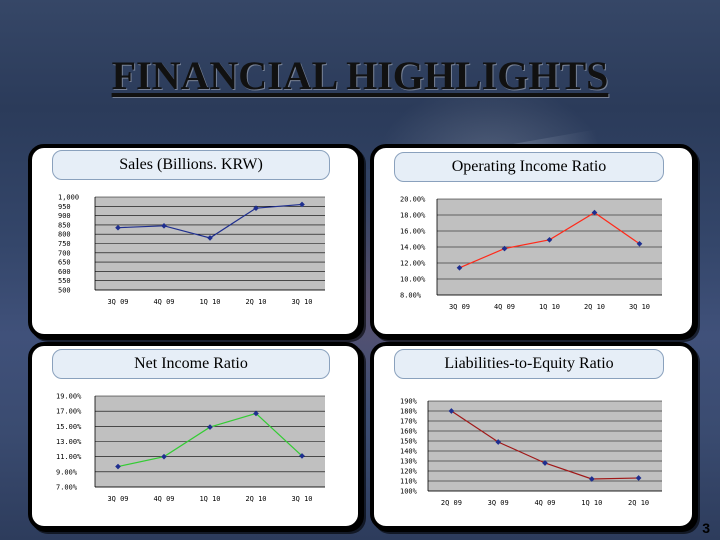  What do you see at coordinates (69, 397) in the screenshot?
I see `y-tick-label: 19.00%` at bounding box center [69, 397].